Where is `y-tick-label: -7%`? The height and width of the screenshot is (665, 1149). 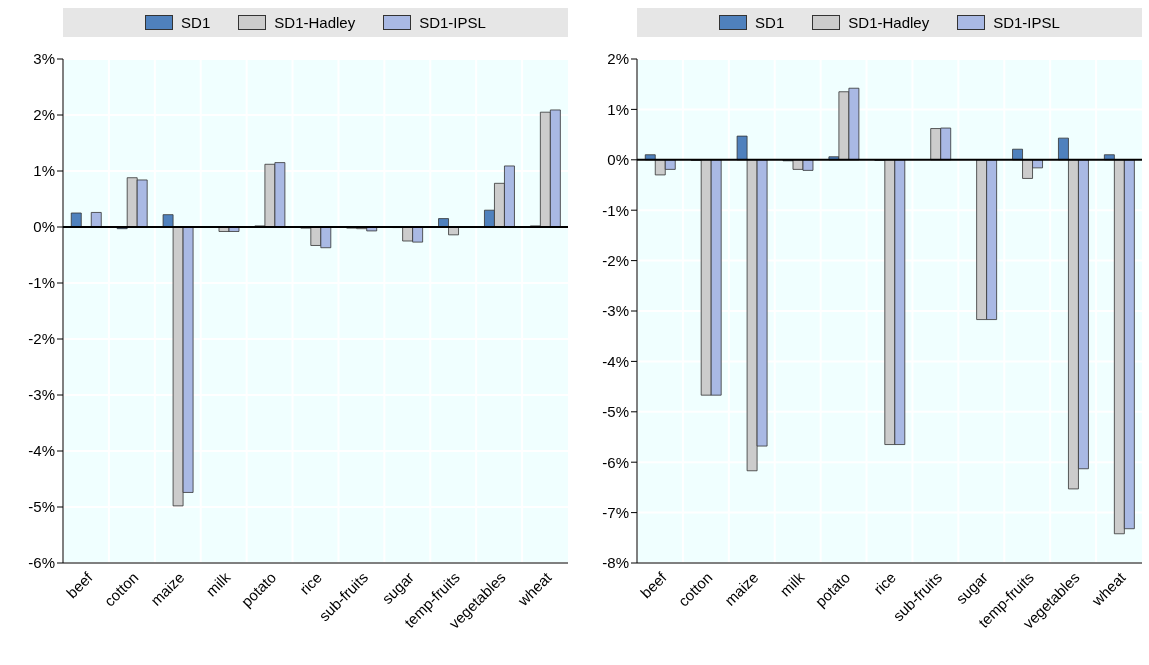 y-tick-label: -7% is located at coordinates (615, 512).